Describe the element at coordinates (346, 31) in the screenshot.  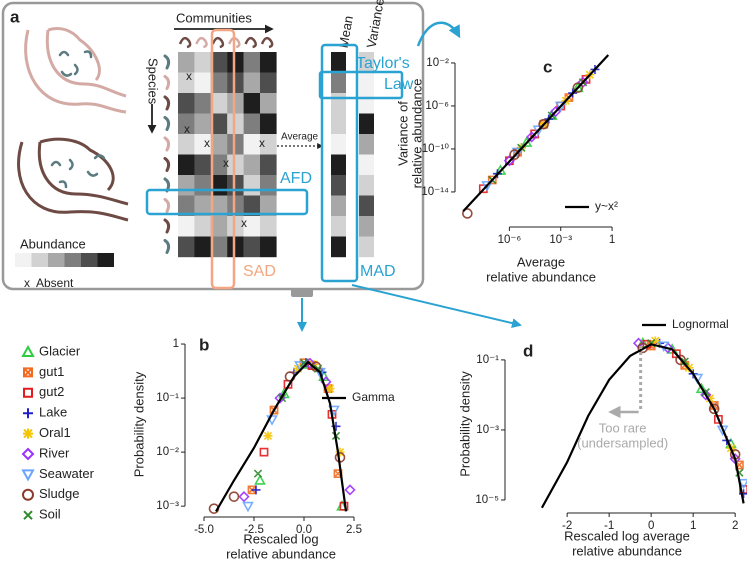
I see `mean-label: Mean` at that location.